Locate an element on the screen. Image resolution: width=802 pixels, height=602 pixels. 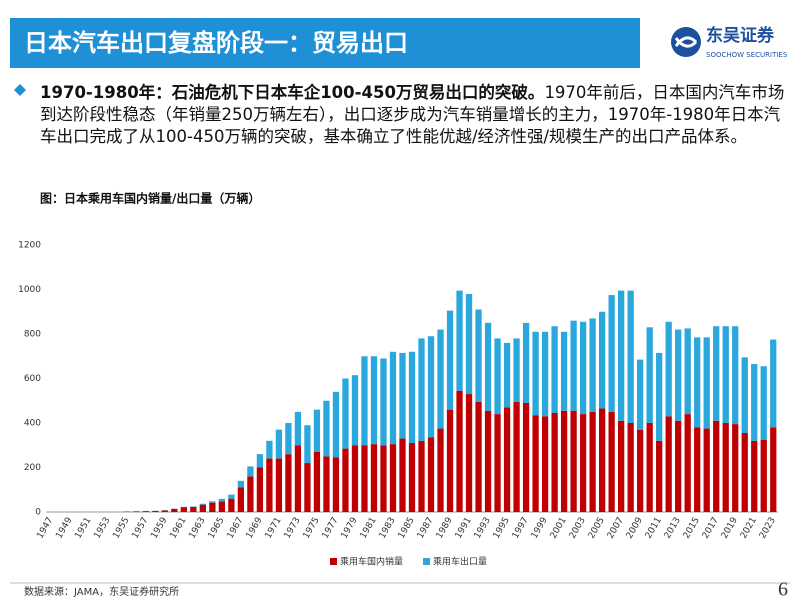
x-tick-label: 1949 is located at coordinates (64, 528).